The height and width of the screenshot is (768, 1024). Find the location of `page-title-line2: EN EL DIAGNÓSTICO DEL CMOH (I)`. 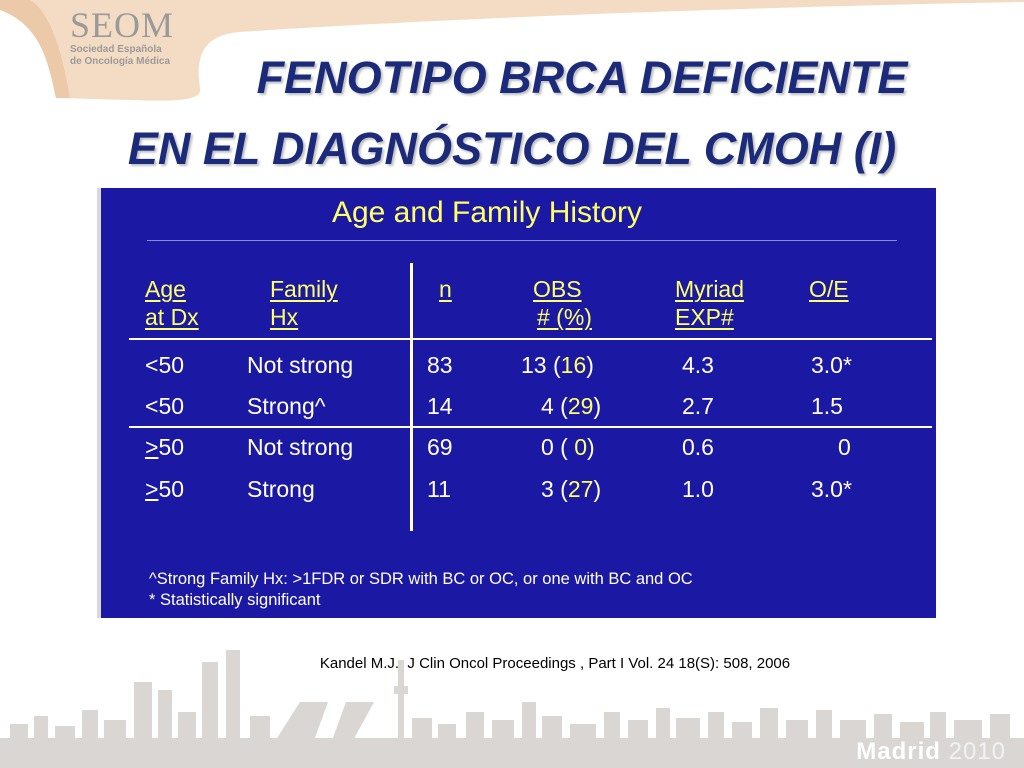

page-title-line2: EN EL DIAGNÓSTICO DEL CMOH (I) is located at coordinates (512, 148).